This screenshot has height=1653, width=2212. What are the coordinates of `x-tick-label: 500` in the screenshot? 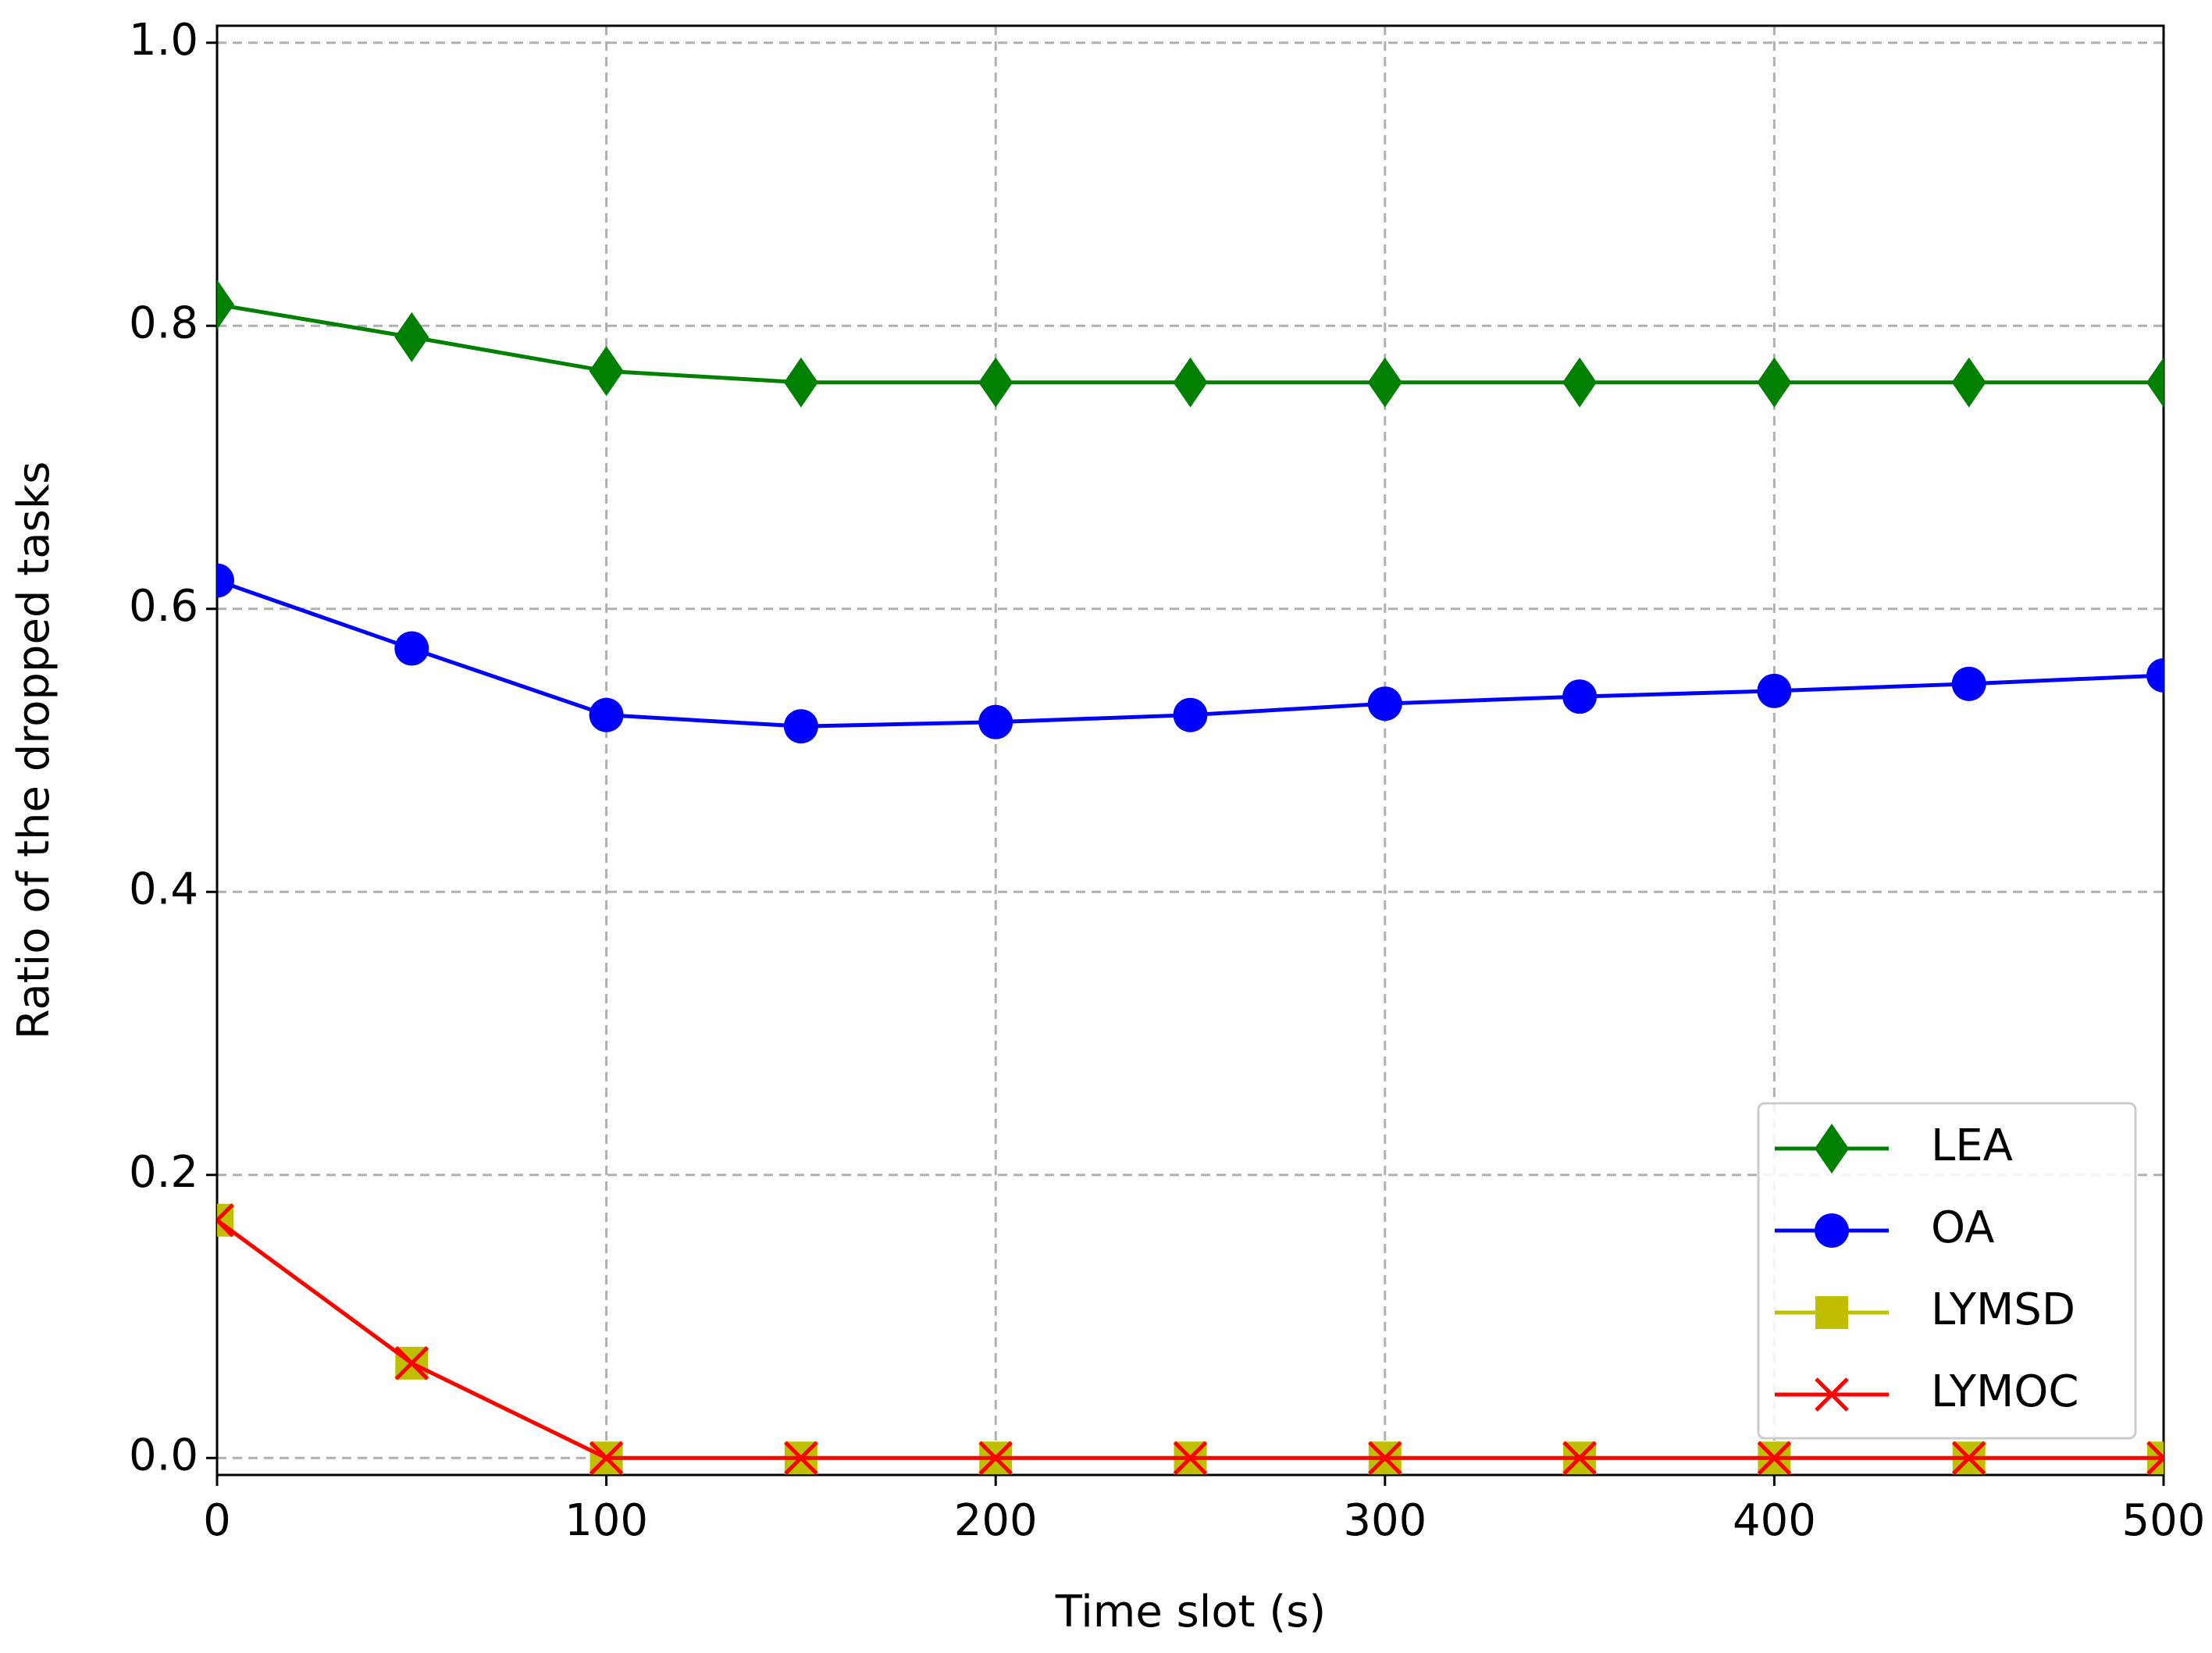 It's located at (2164, 1520).